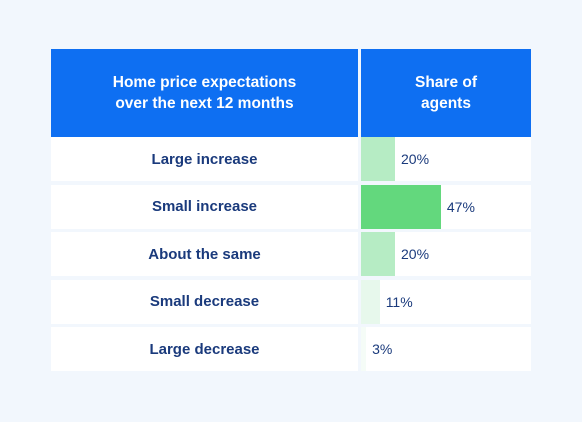 This screenshot has width=582, height=422. I want to click on row-label: About the same, so click(204, 254).